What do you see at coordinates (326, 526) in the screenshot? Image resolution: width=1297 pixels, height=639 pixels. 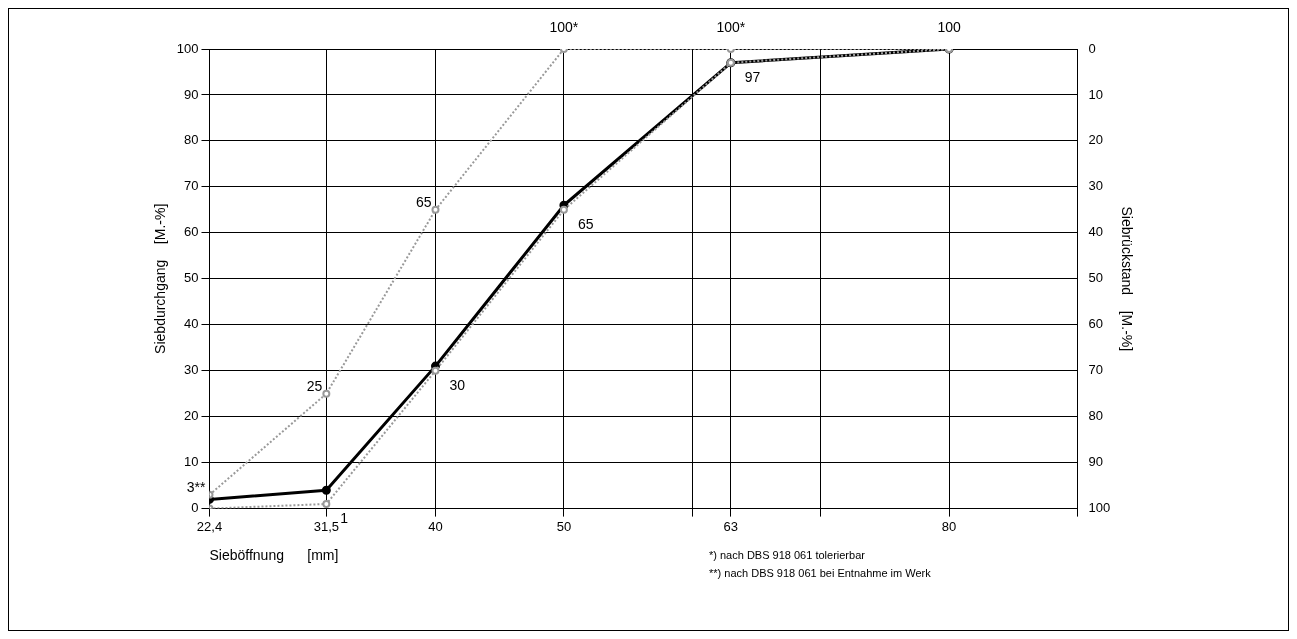 I see `x-tick-label: 31,5` at bounding box center [326, 526].